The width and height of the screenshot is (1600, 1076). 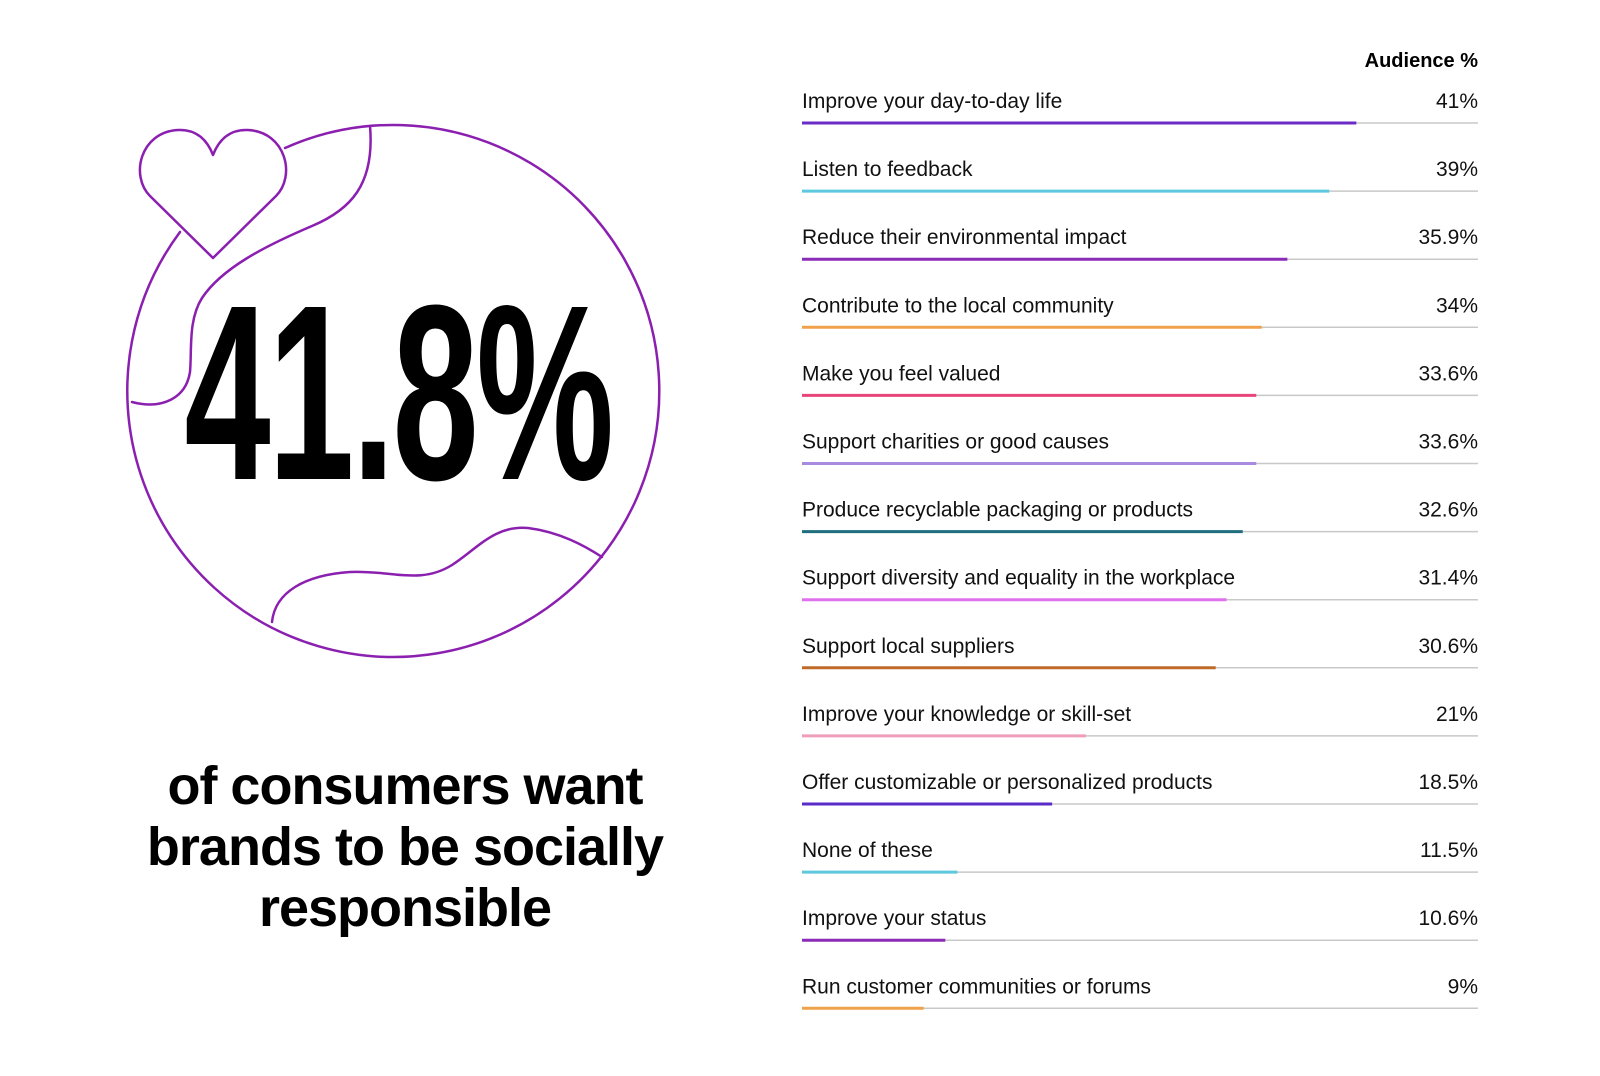 I want to click on category-label: Reduce their environmental impact, so click(x=964, y=237).